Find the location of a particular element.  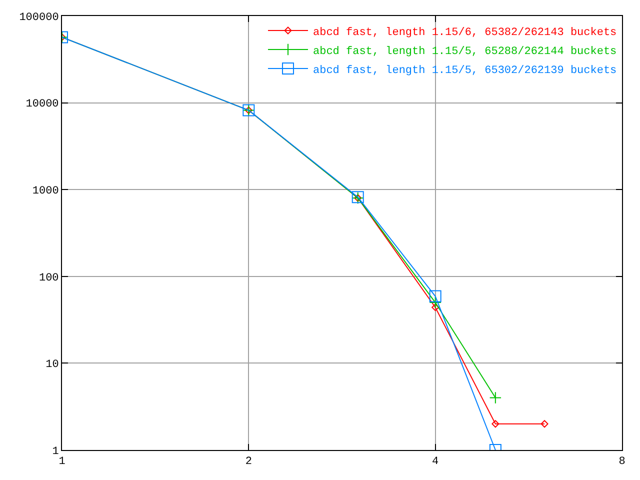

y-tick-label: 10 is located at coordinates (52, 365).